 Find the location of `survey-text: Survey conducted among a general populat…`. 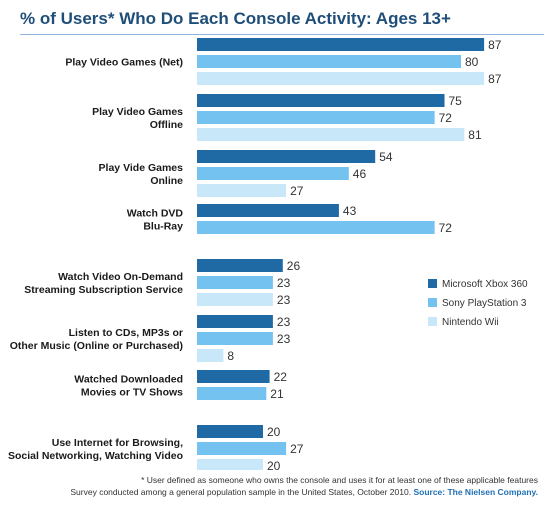

survey-text: Survey conducted among a general populat… is located at coordinates (241, 492).